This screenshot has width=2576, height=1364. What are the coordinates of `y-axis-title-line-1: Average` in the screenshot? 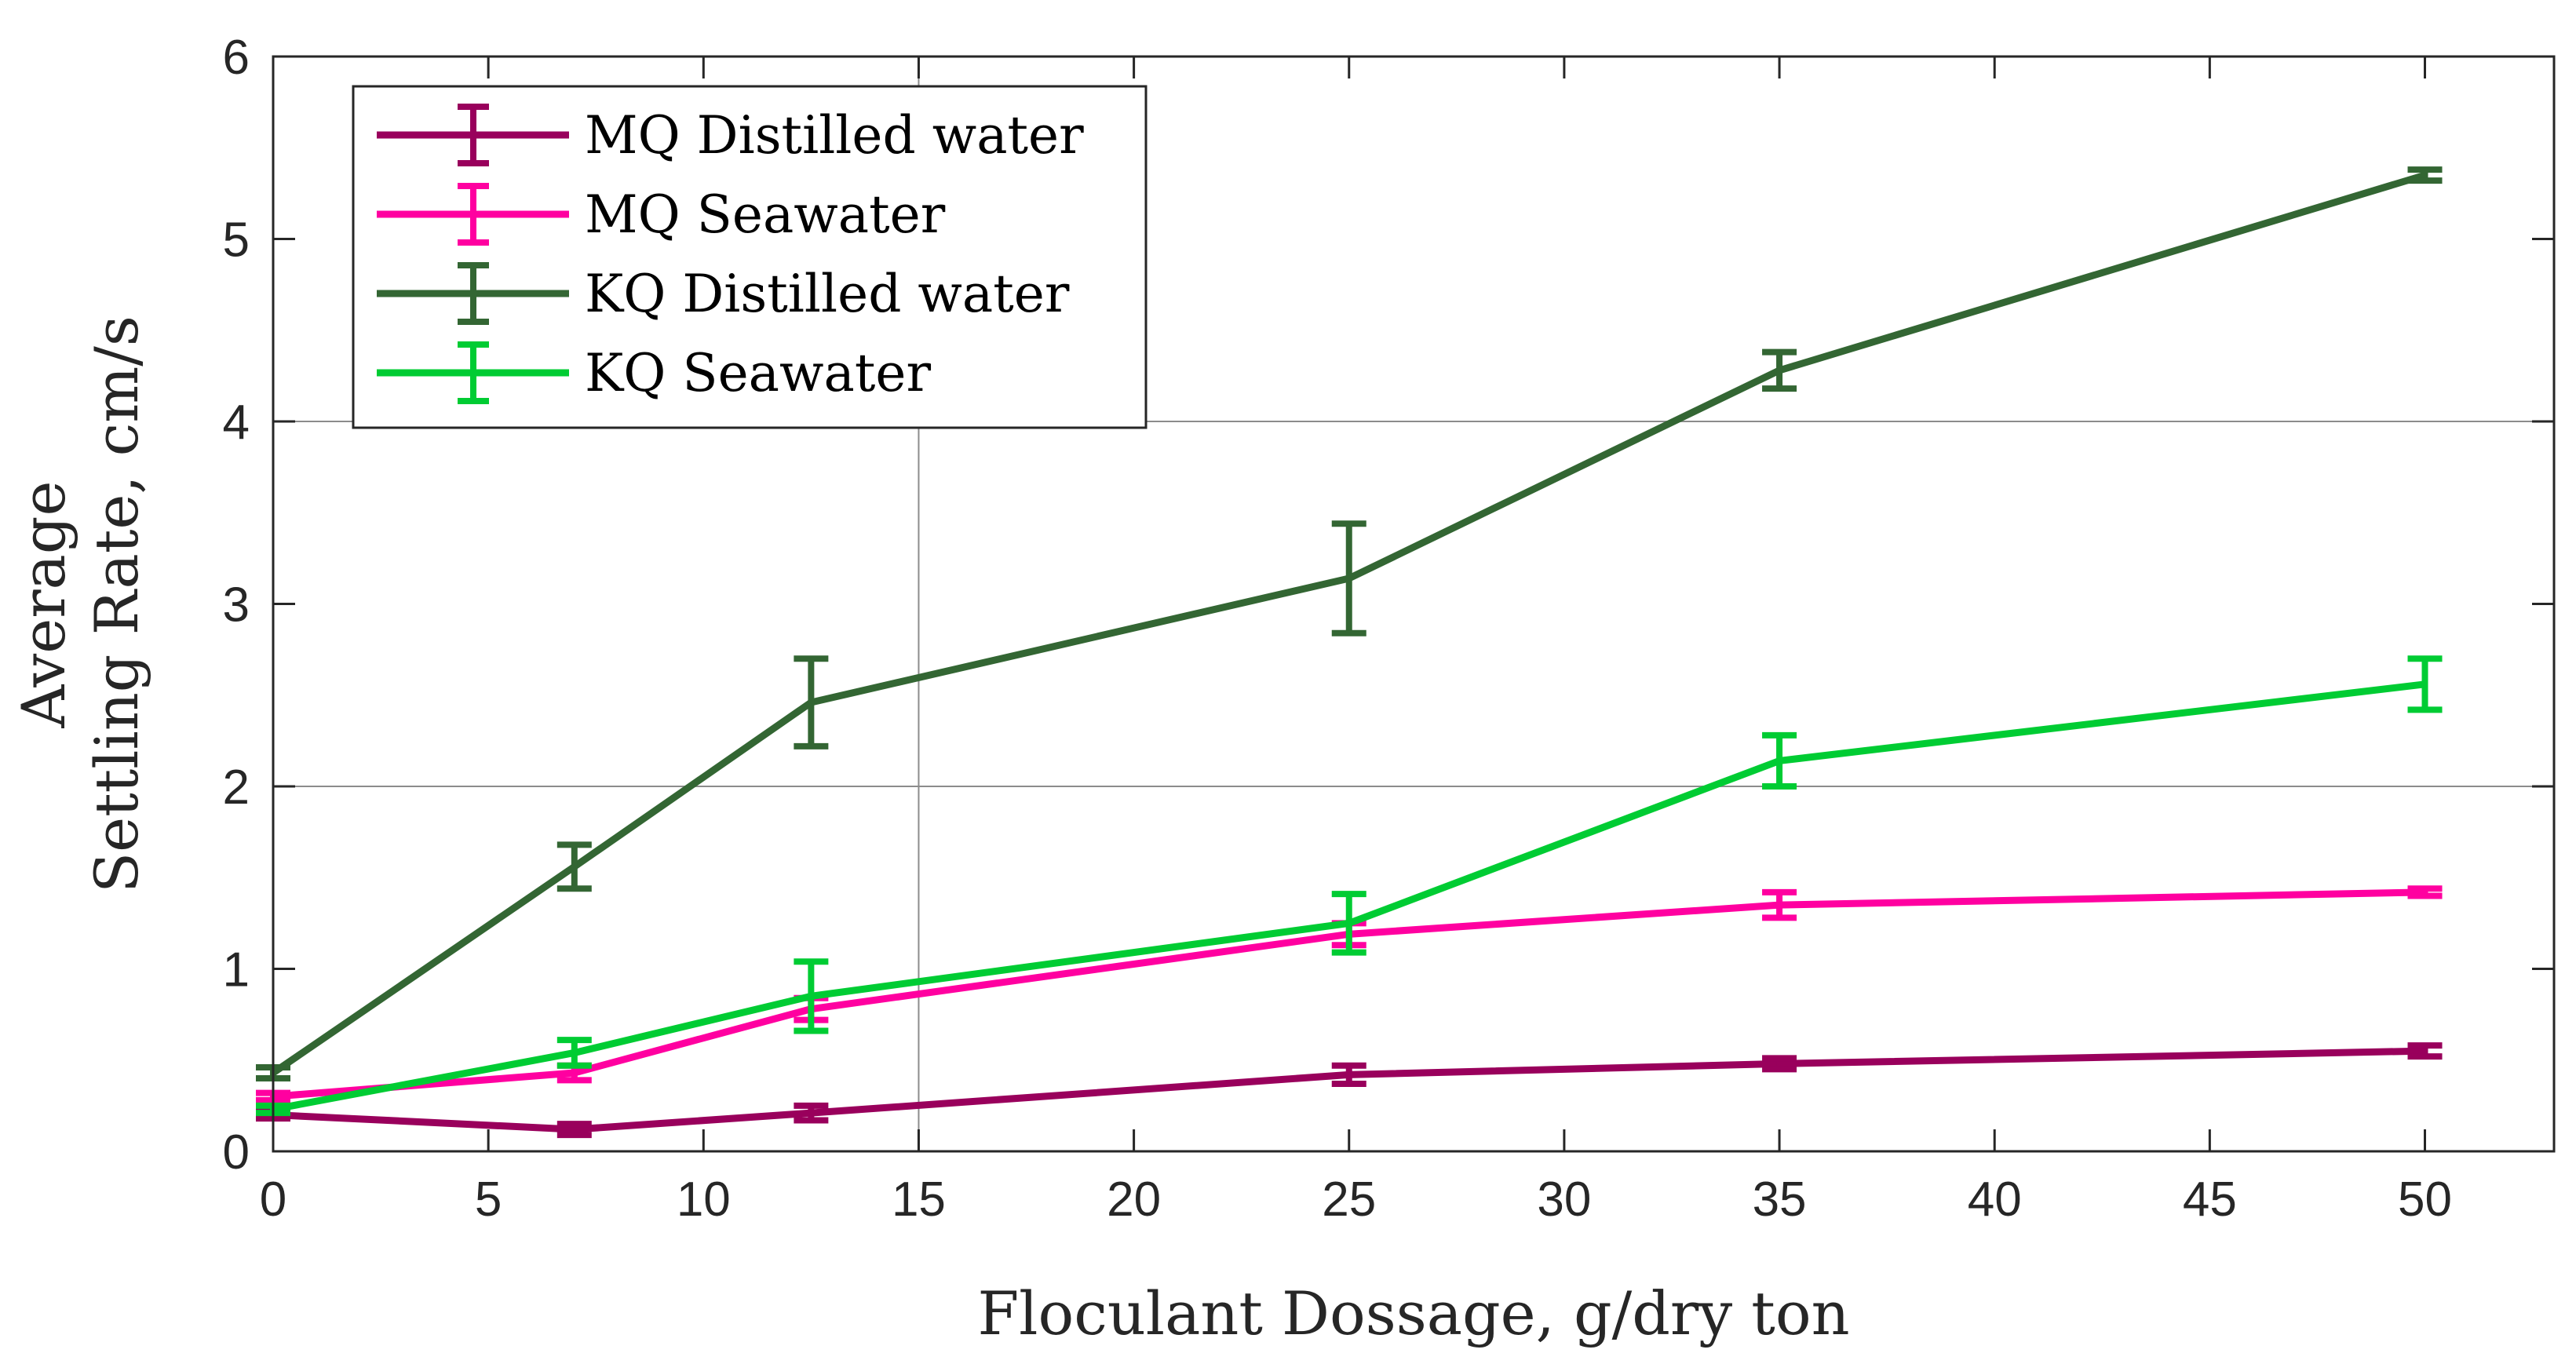 It's located at (43, 605).